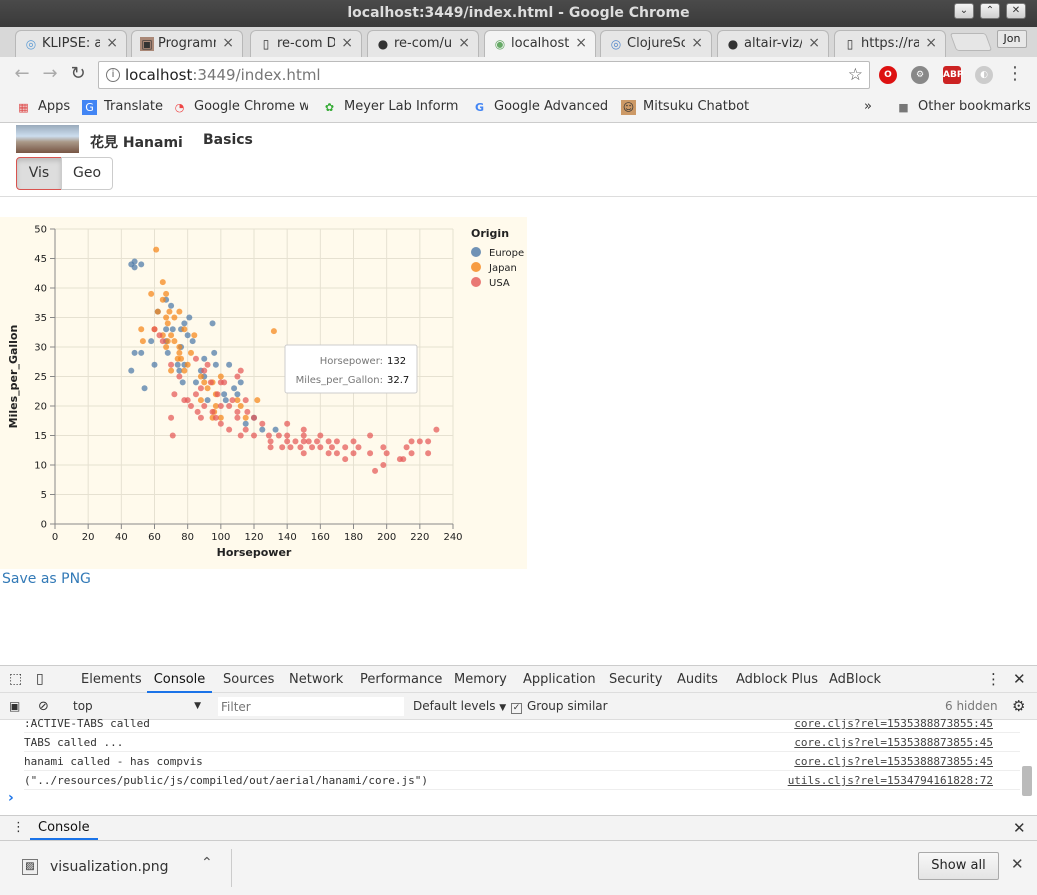 The image size is (1037, 895). Describe the element at coordinates (40, 679) in the screenshot. I see `device-toolbar-icon: ▯` at that location.